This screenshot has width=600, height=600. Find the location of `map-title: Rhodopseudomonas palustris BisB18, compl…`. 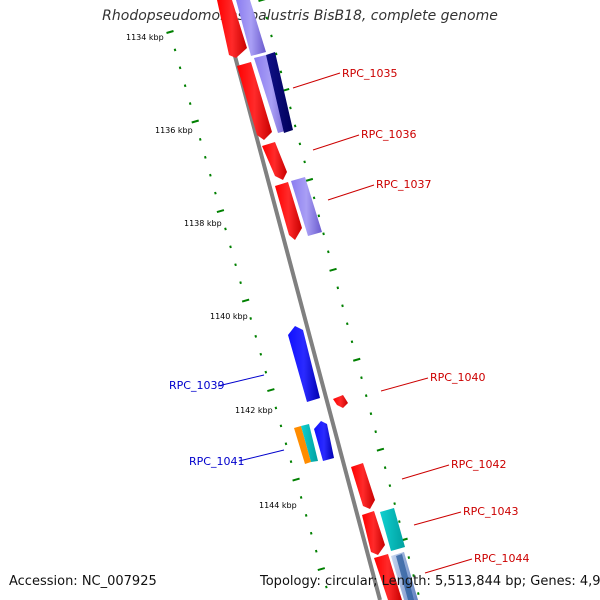

map-title: Rhodopseudomonas palustris BisB18, compl… is located at coordinates (300, 16).